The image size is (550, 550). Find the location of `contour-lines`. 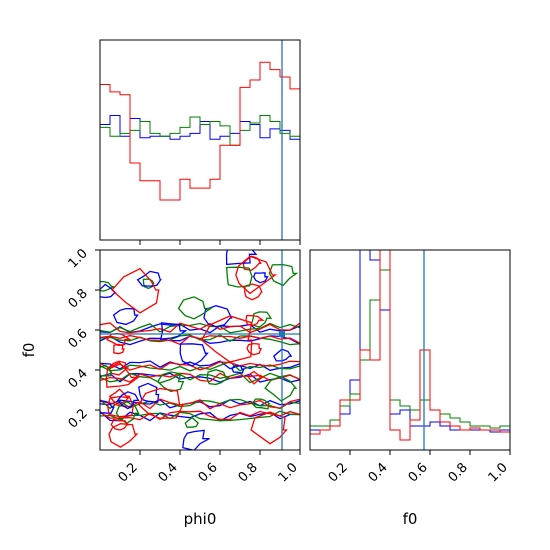

contour-lines is located at coordinates (200, 350).